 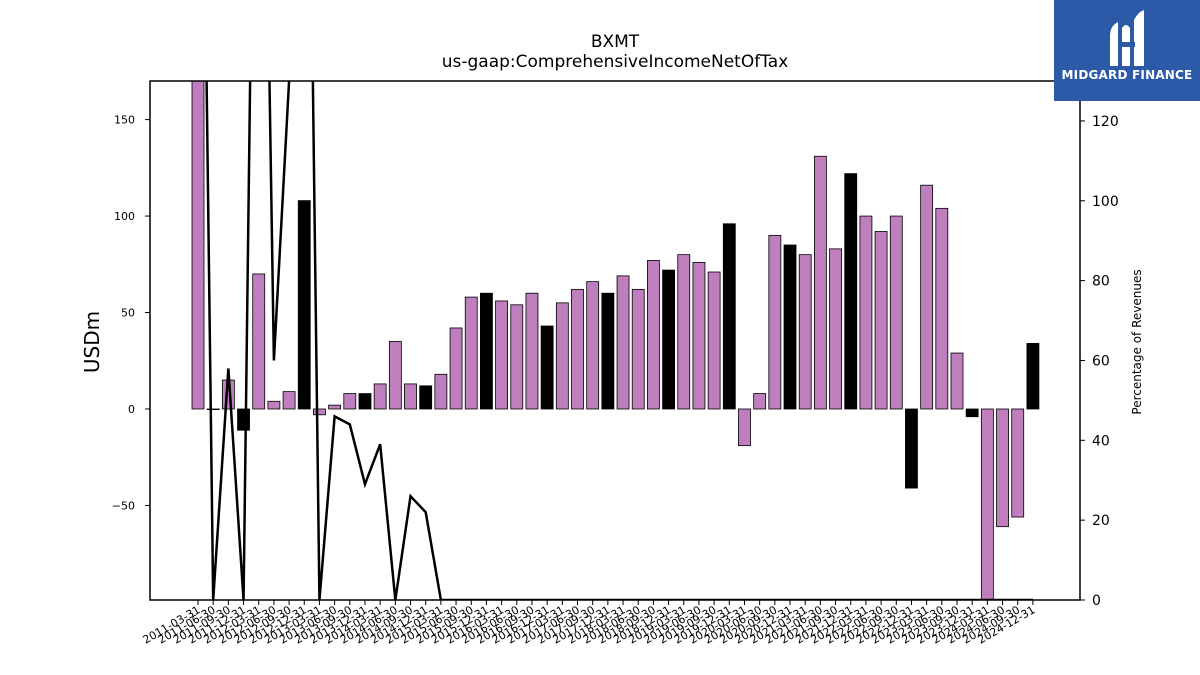 What do you see at coordinates (1105, 122) in the screenshot?
I see `y2-tick-label: 120` at bounding box center [1105, 122].